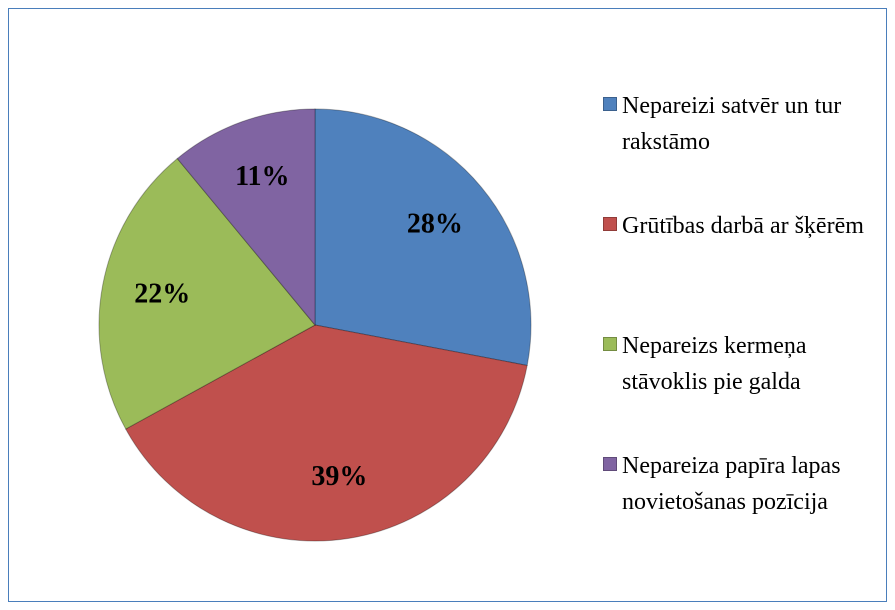 The width and height of the screenshot is (895, 610). Describe the element at coordinates (262, 176) in the screenshot. I see `data-label: 11%` at that location.